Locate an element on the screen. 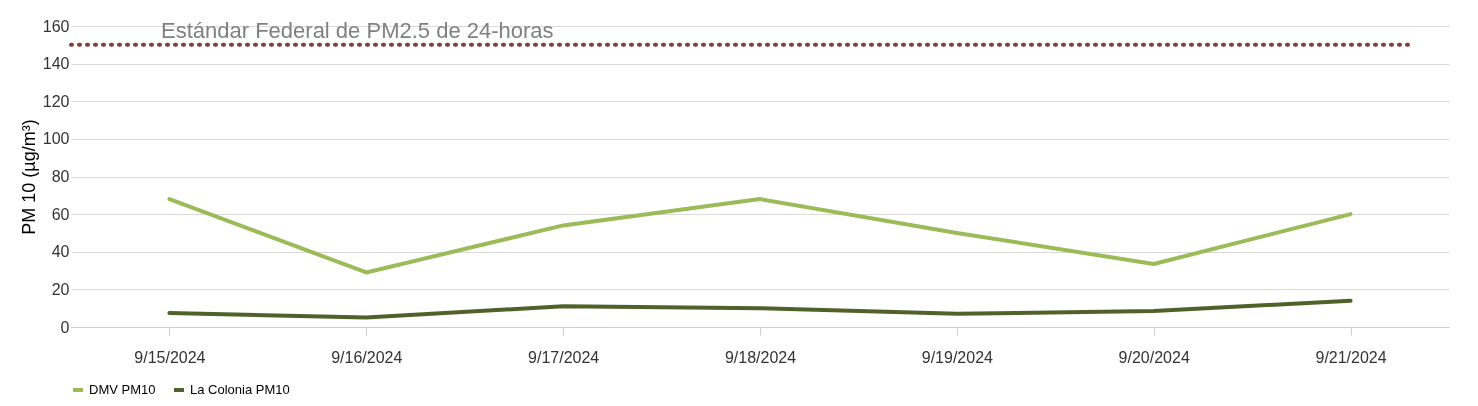 This screenshot has height=406, width=1478. legend-label: La Colonia PM10 is located at coordinates (240, 389).